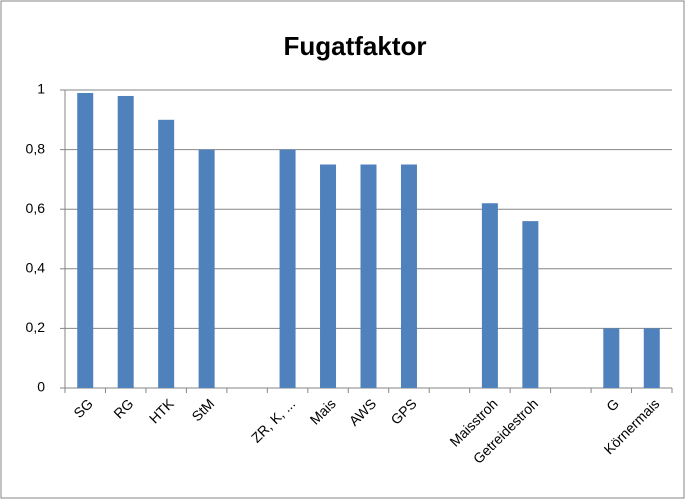  I want to click on y-tick-label: 0,6, so click(36, 208).